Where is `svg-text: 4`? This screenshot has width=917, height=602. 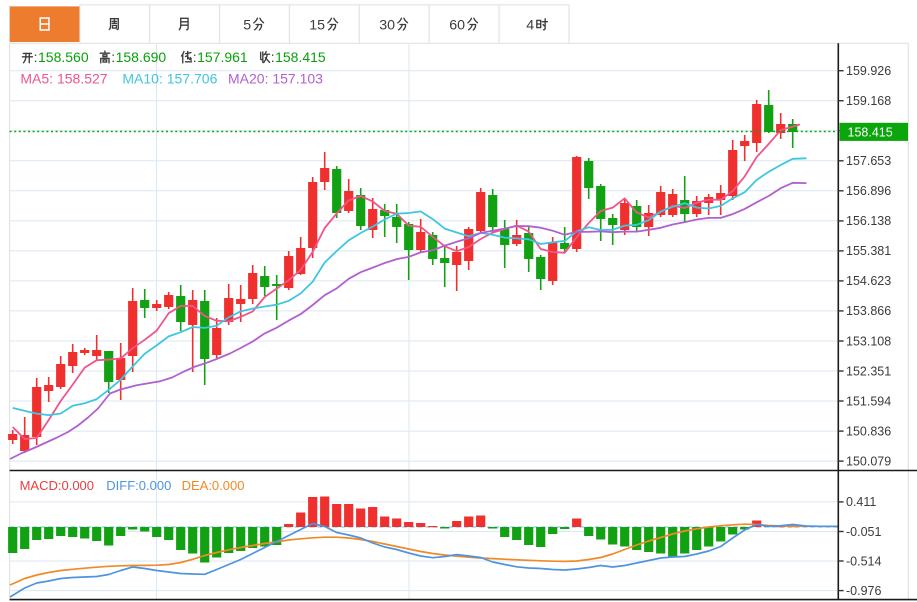
svg-text: 4 is located at coordinates (530, 26).